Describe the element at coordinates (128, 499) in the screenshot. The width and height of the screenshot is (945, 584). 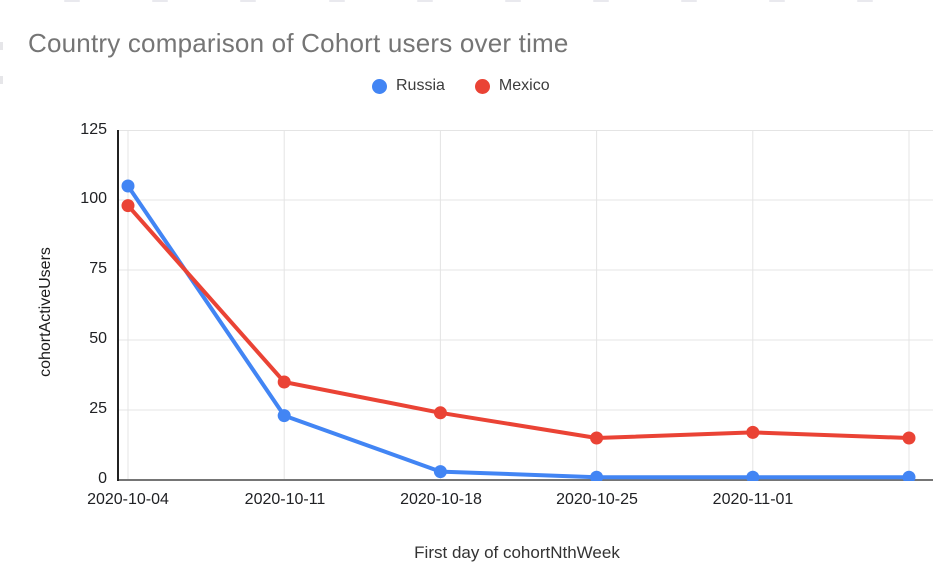
I see `x-tick-label: 2020-10-04` at that location.